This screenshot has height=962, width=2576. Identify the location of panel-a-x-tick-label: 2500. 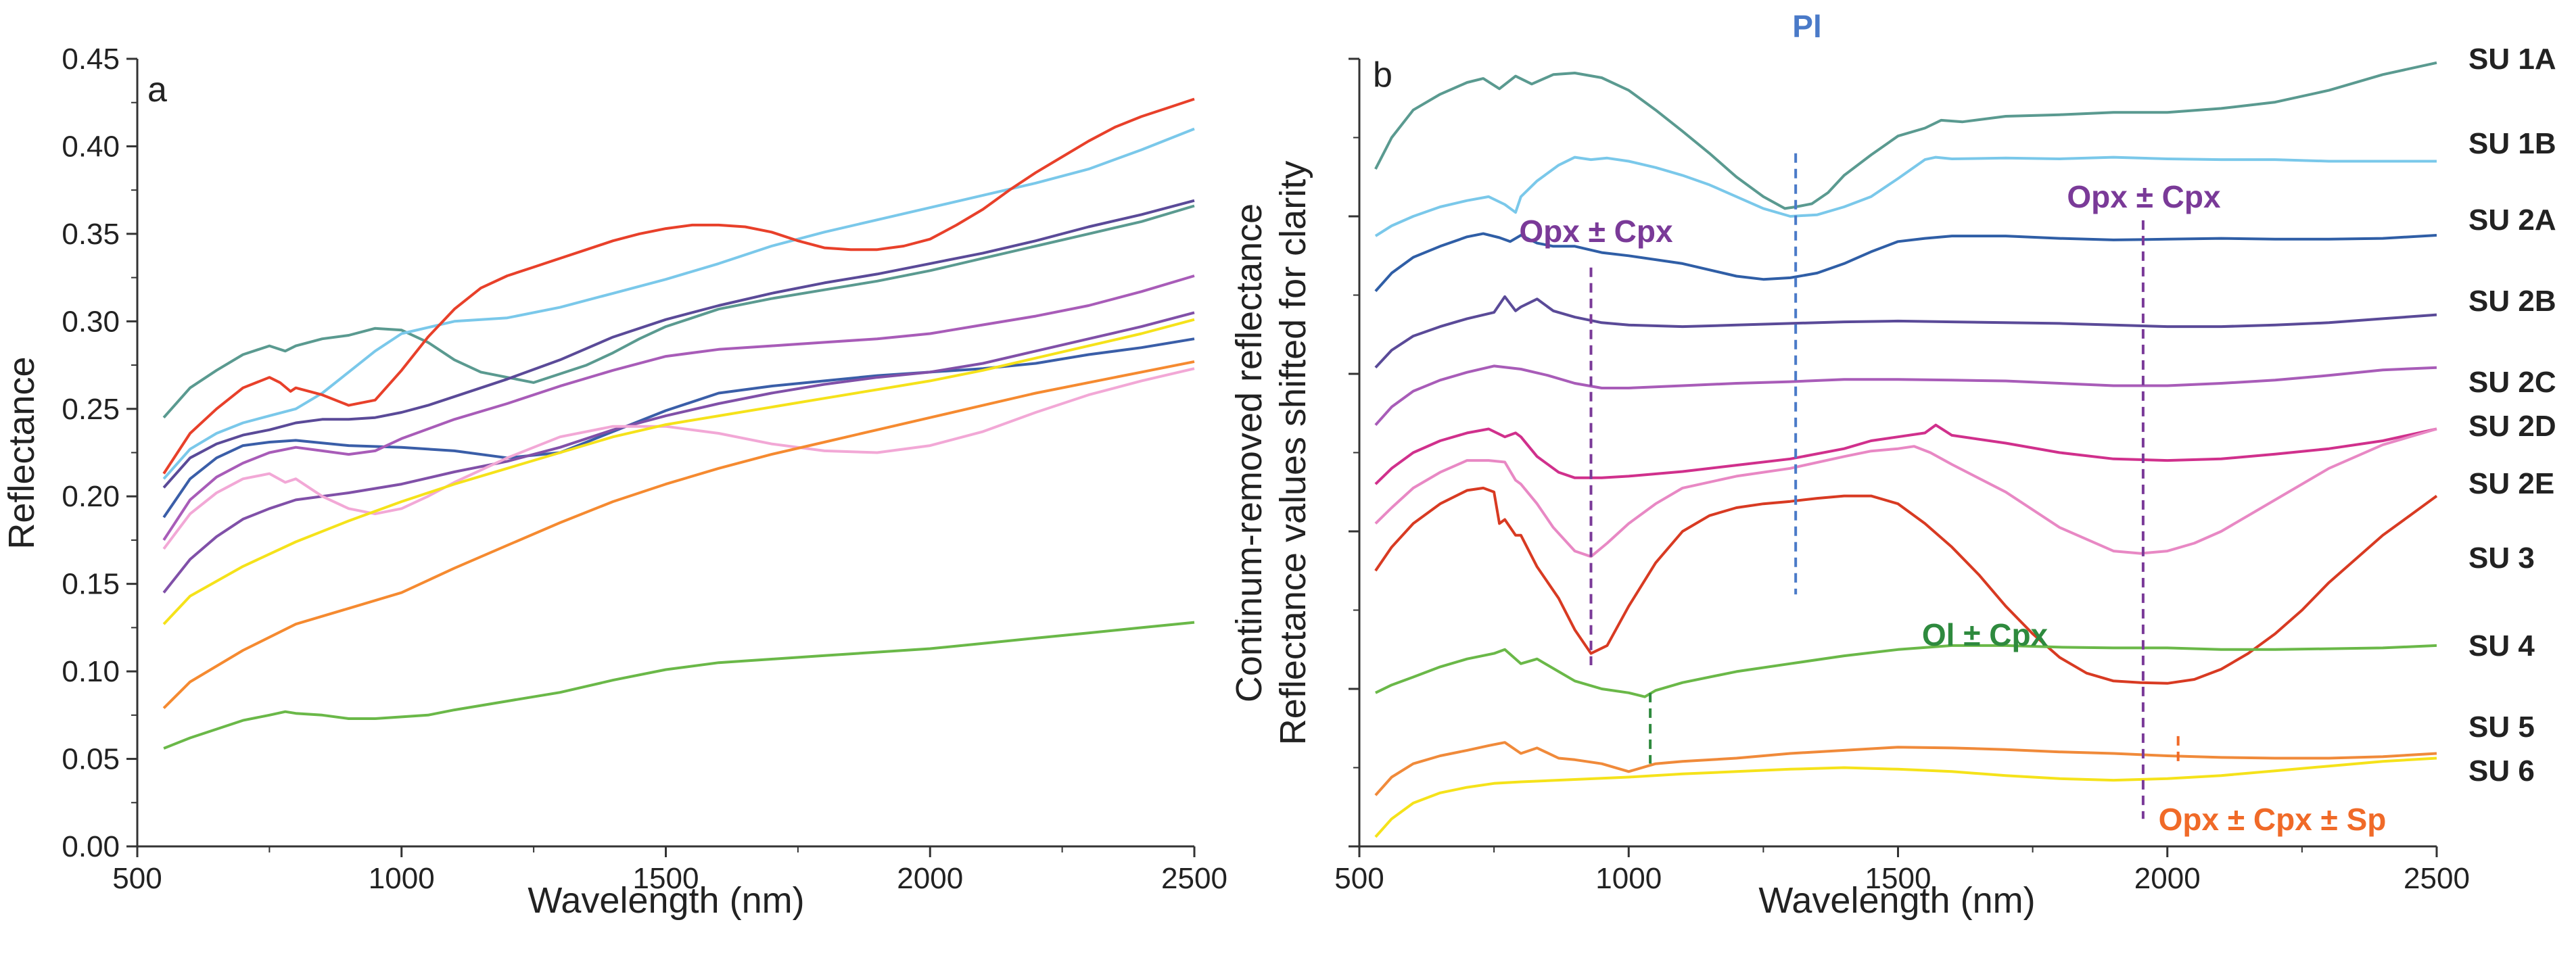
(1194, 879).